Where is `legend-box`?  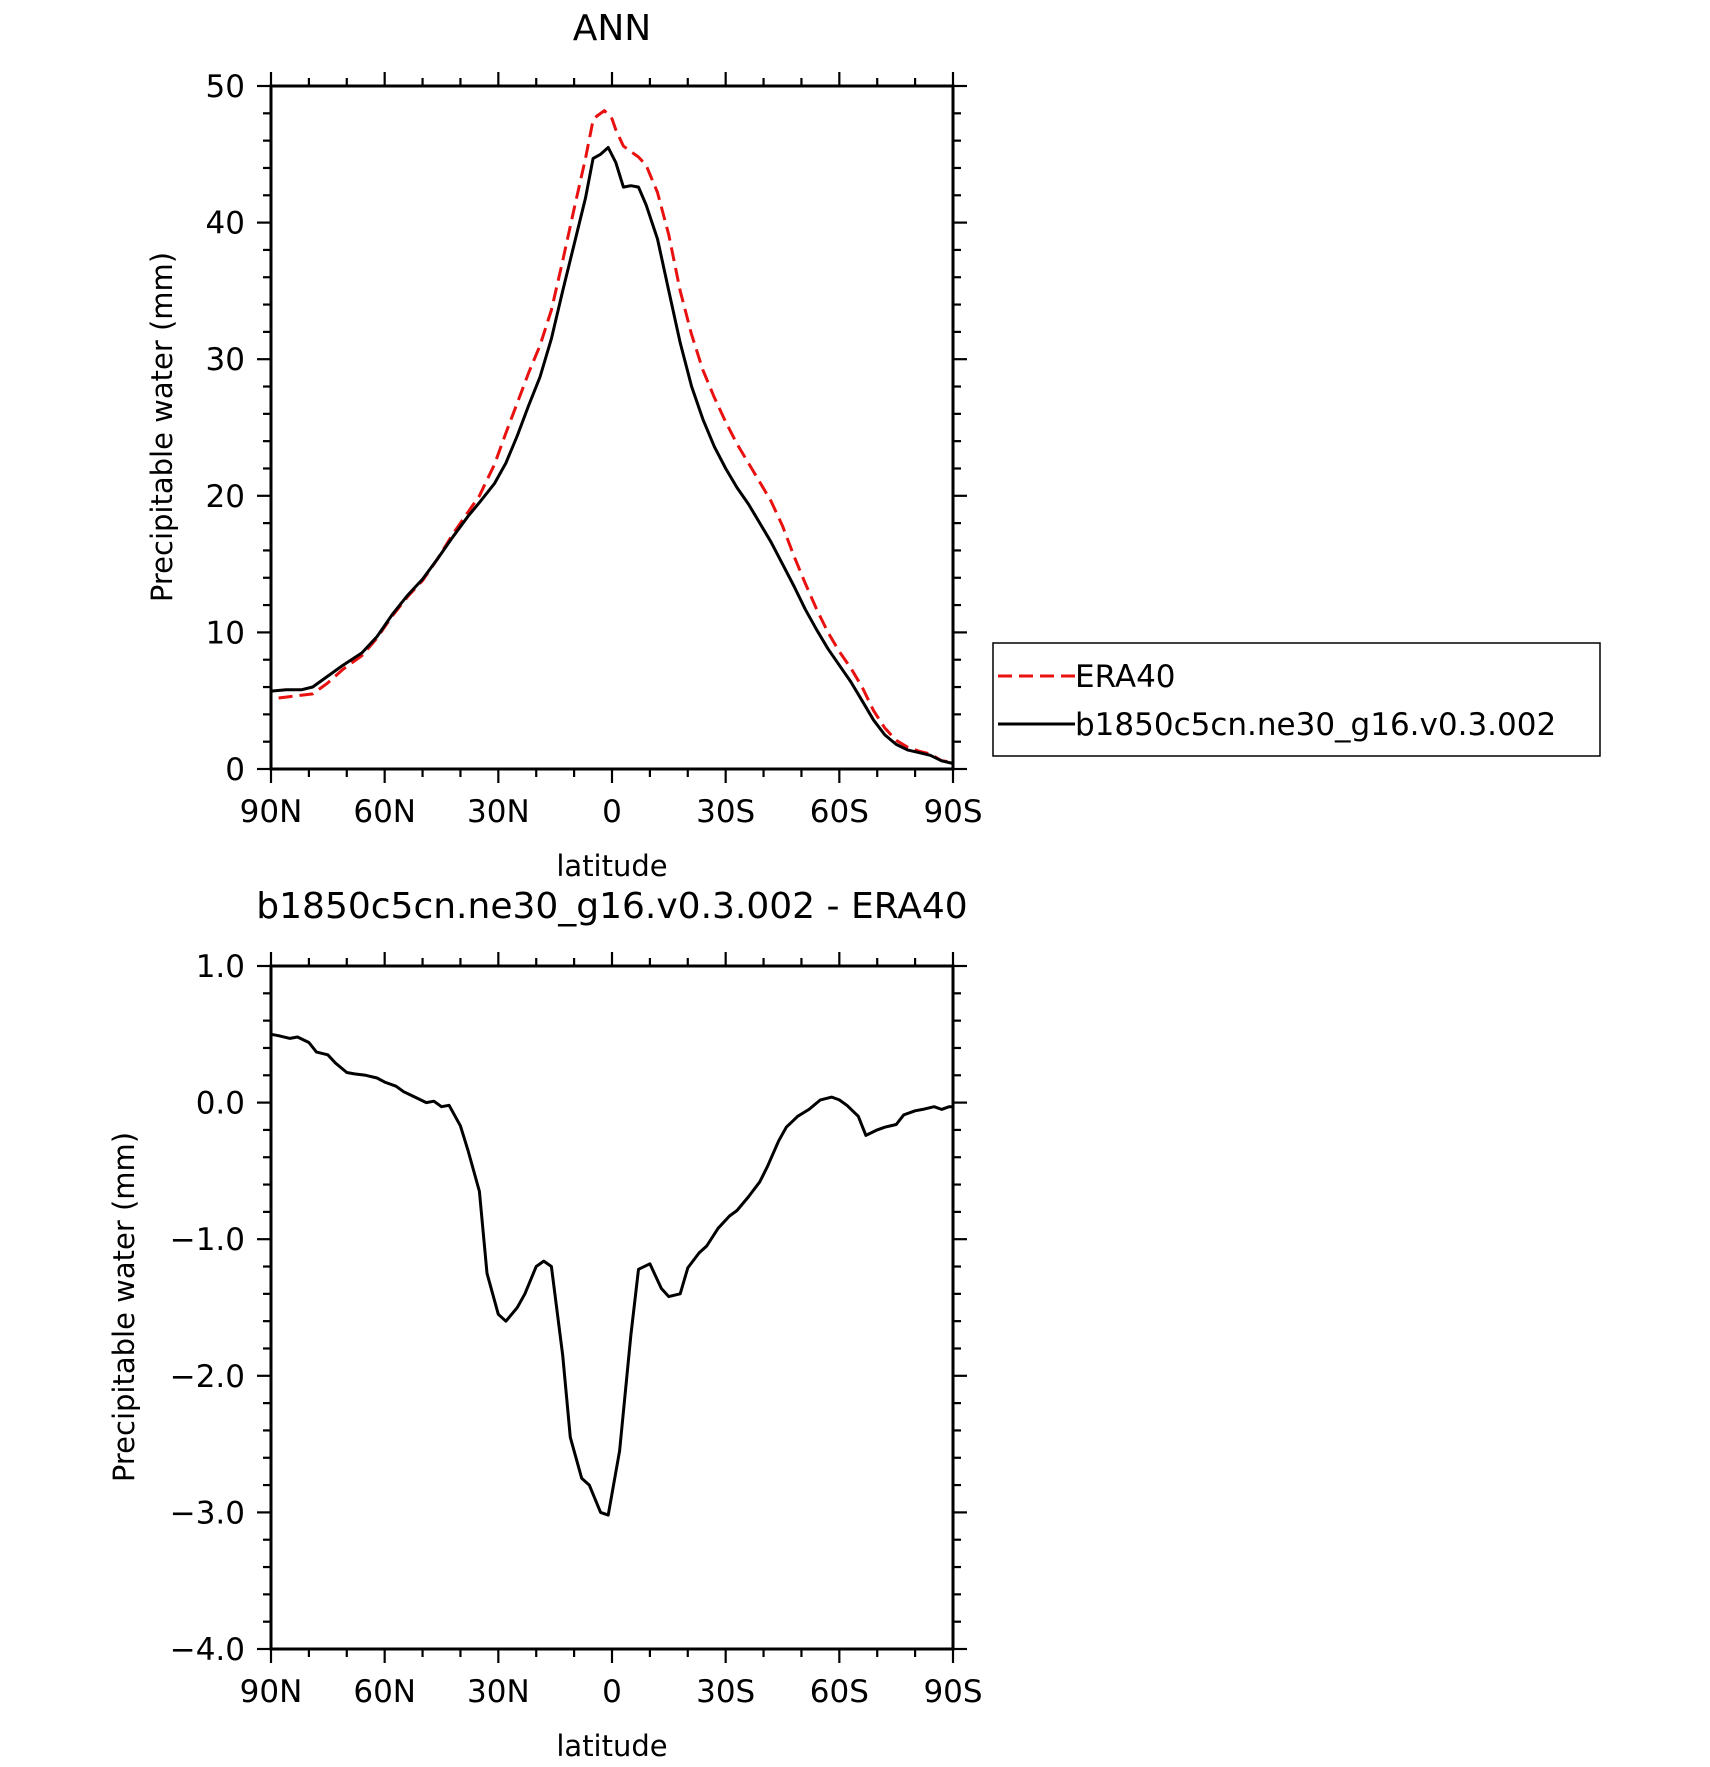
legend-box is located at coordinates (1296, 699).